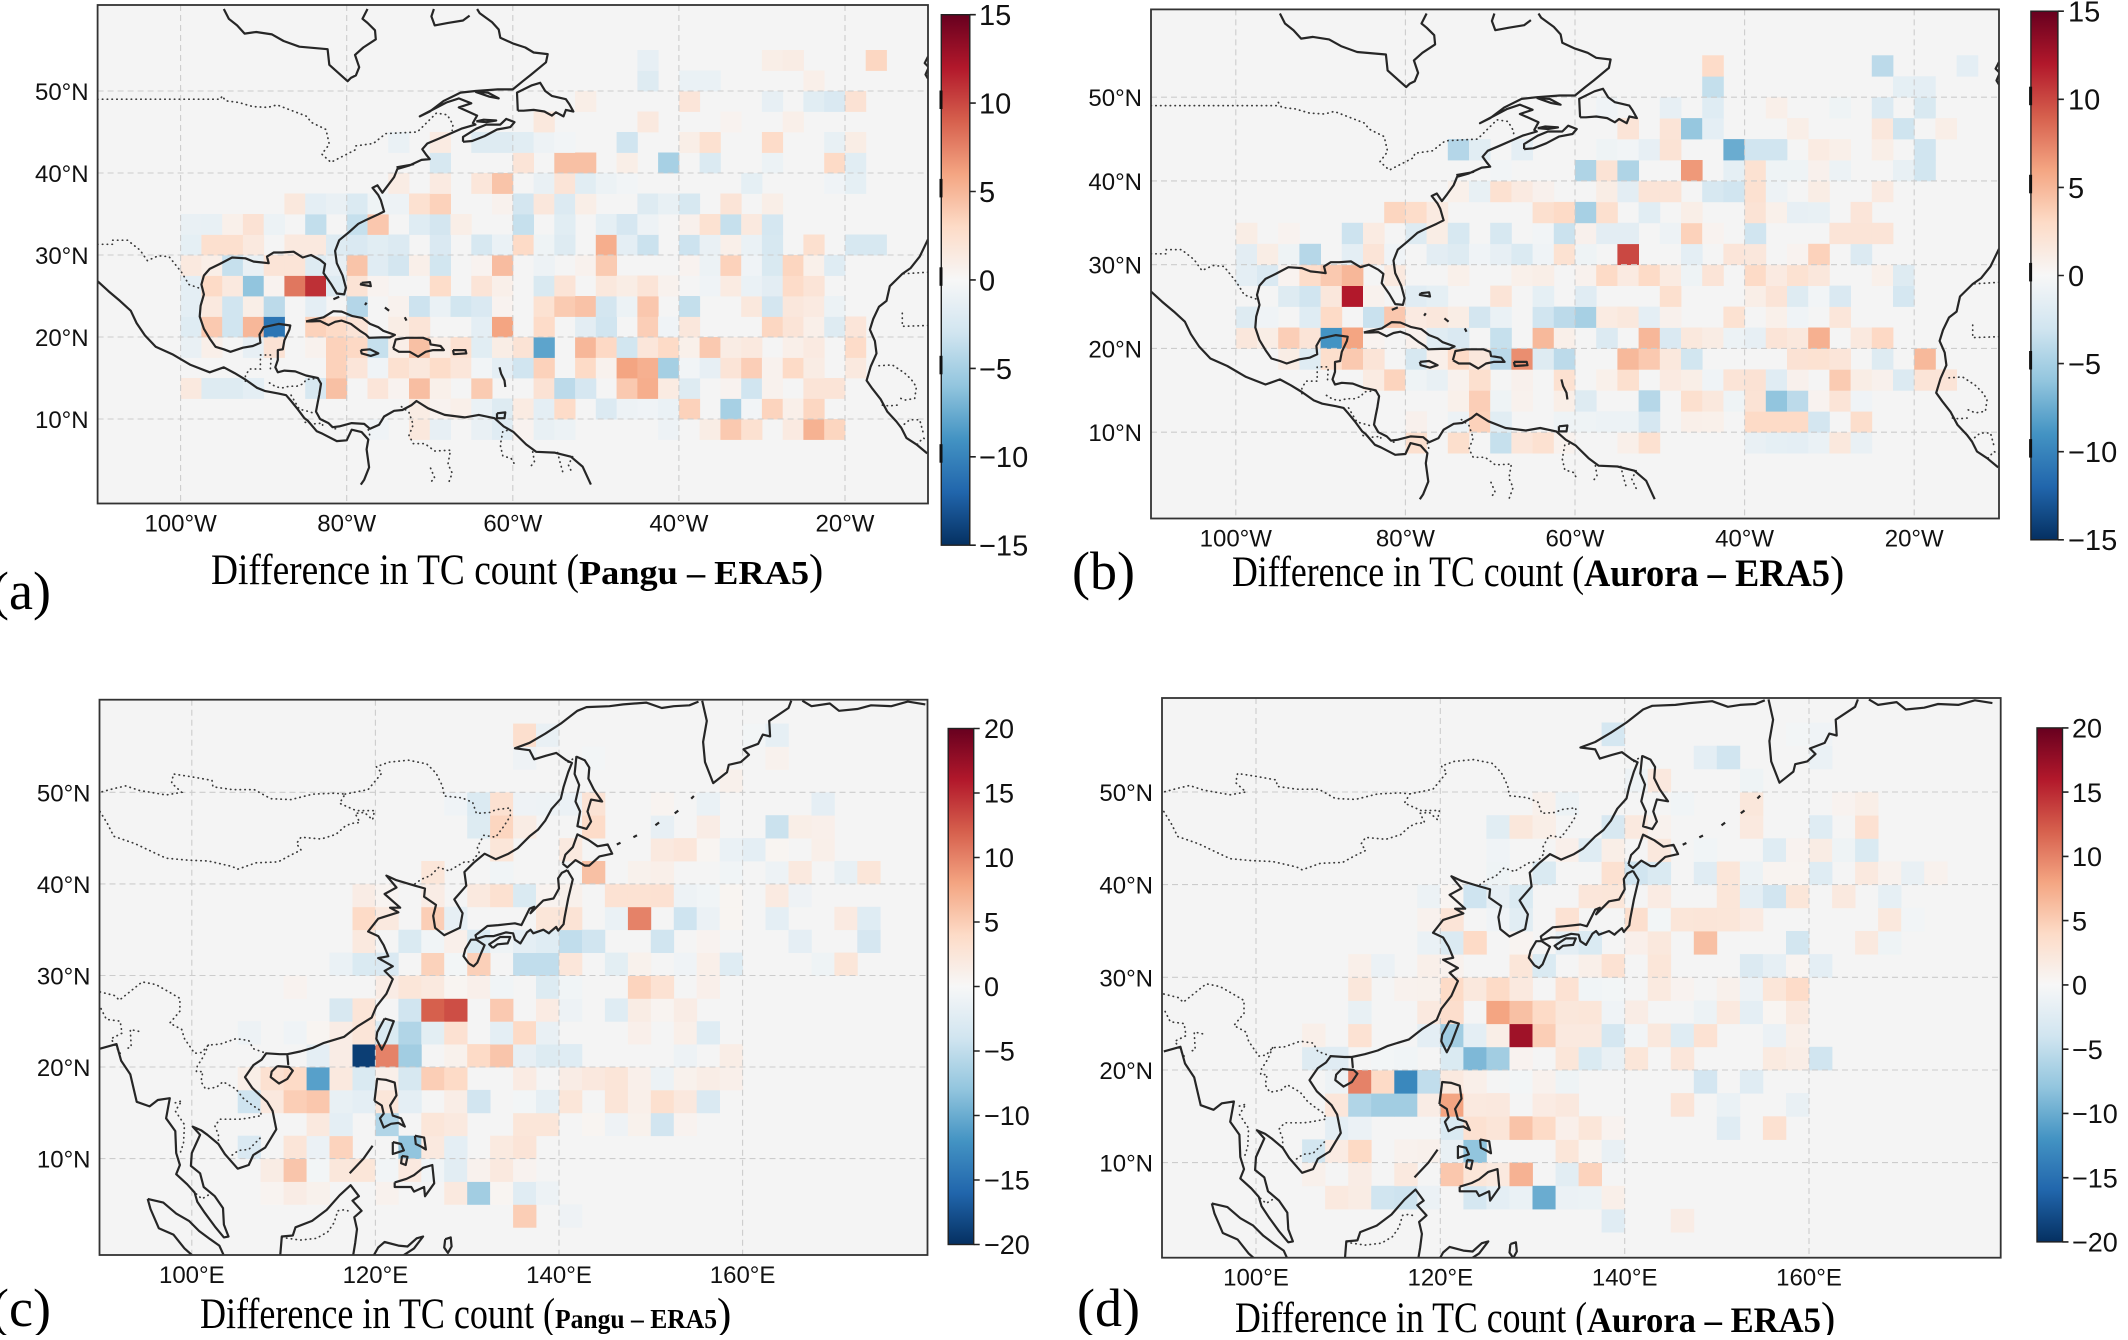  What do you see at coordinates (25, 1306) in the screenshot?
I see `svg-text: (c)` at bounding box center [25, 1306].